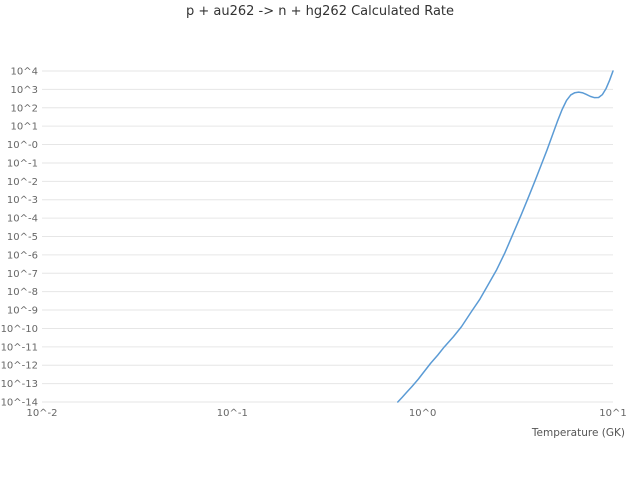  What do you see at coordinates (24, 72) in the screenshot?
I see `y-tick-label: 10^4` at bounding box center [24, 72].